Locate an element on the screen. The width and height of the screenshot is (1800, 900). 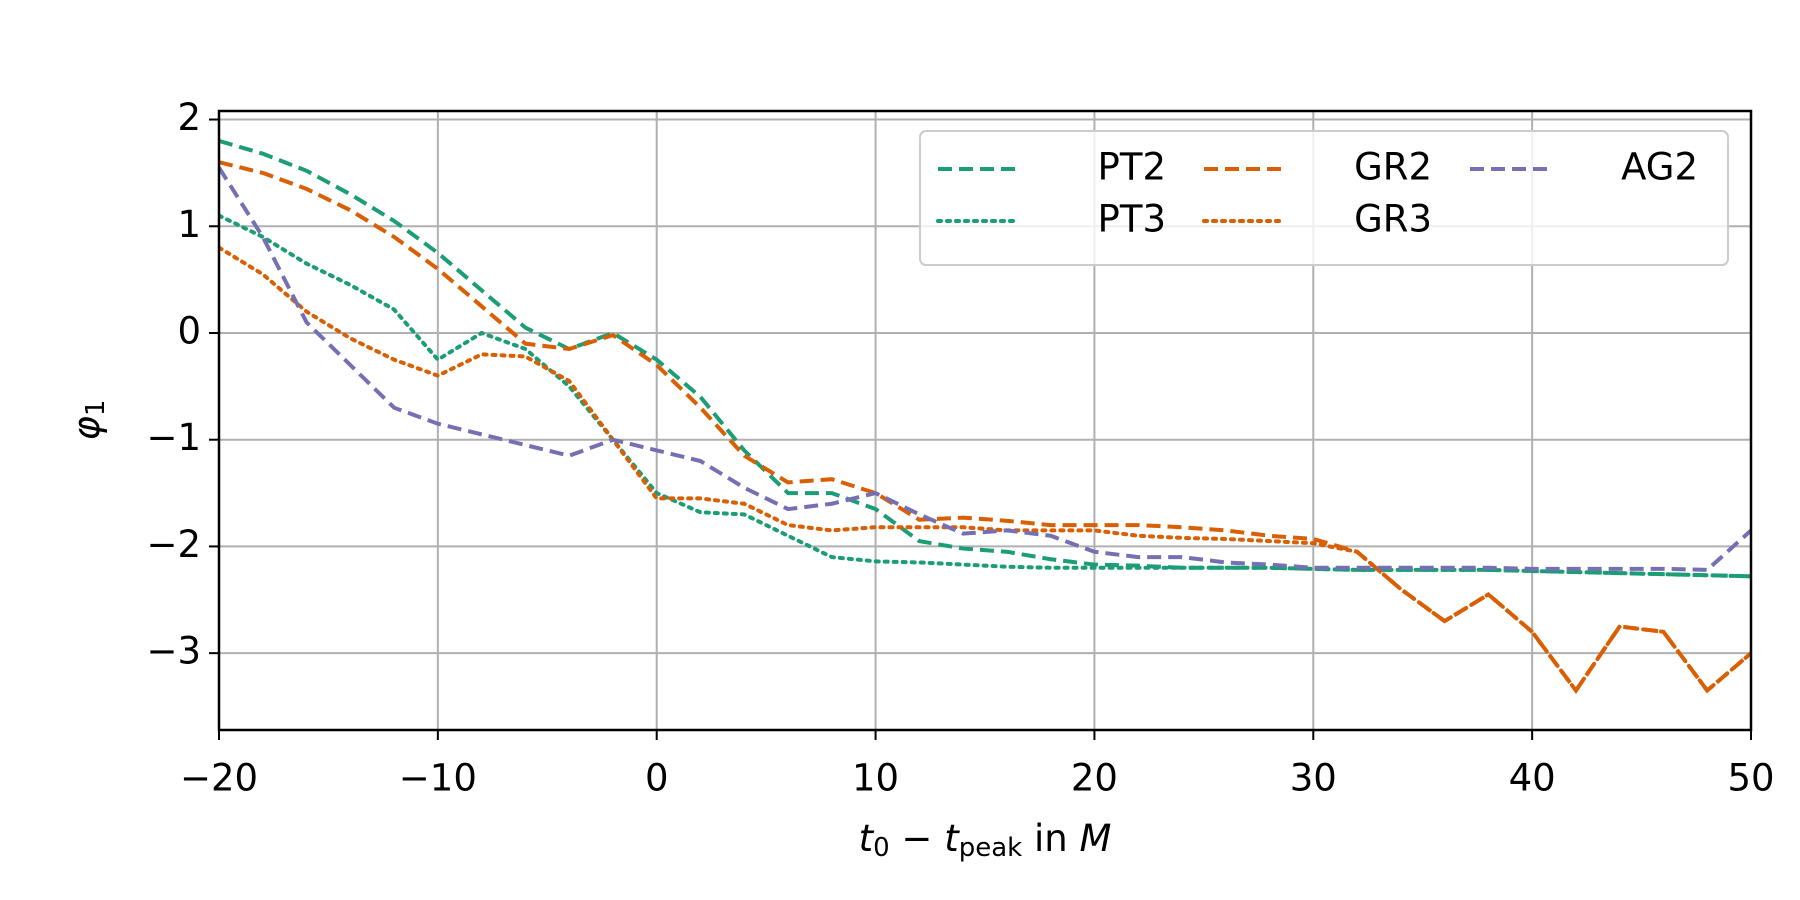
y-tick-label: −2 is located at coordinates (173, 544).